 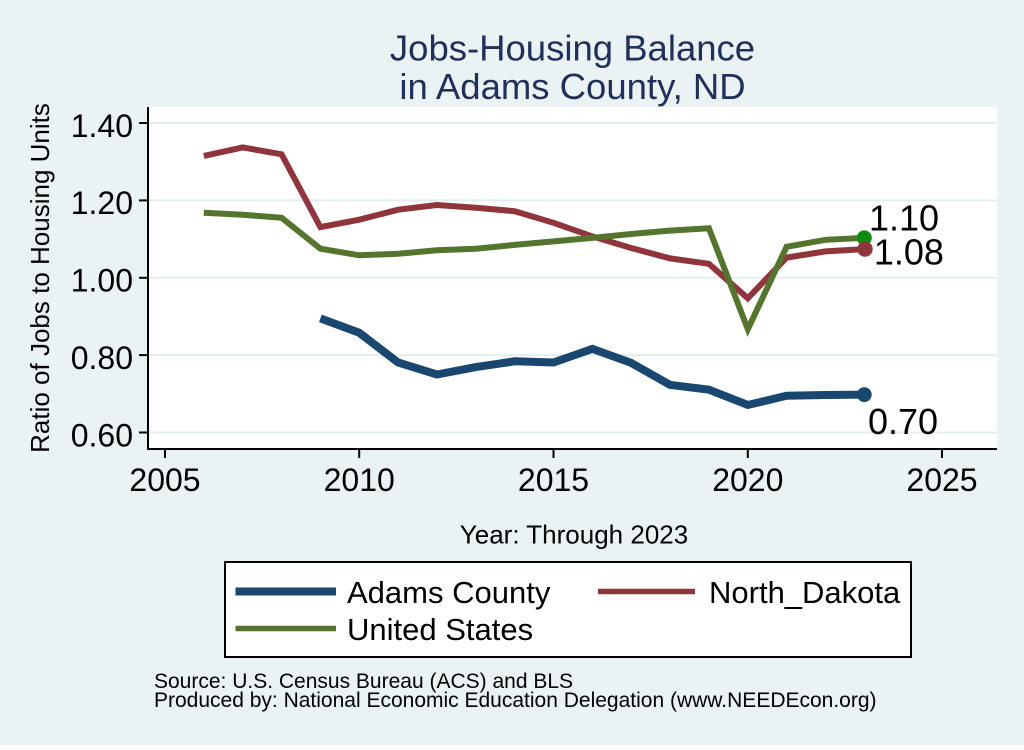 I want to click on svg-text: United States, so click(x=440, y=629).